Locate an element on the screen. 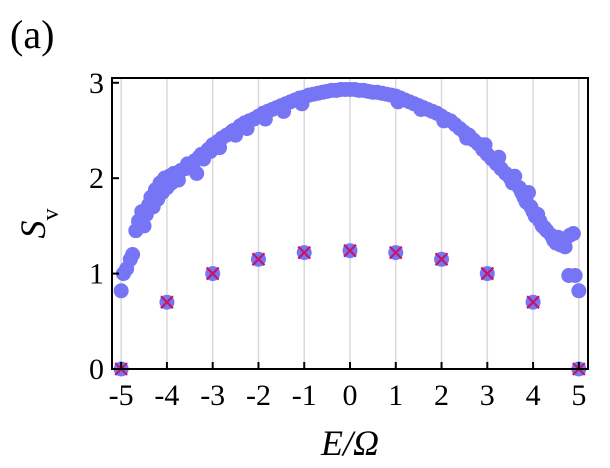 This screenshot has height=468, width=610. x-axis-ticks: -5 -4 -3 -2 -1 0 1 2 3 4 5 is located at coordinates (347, 387).